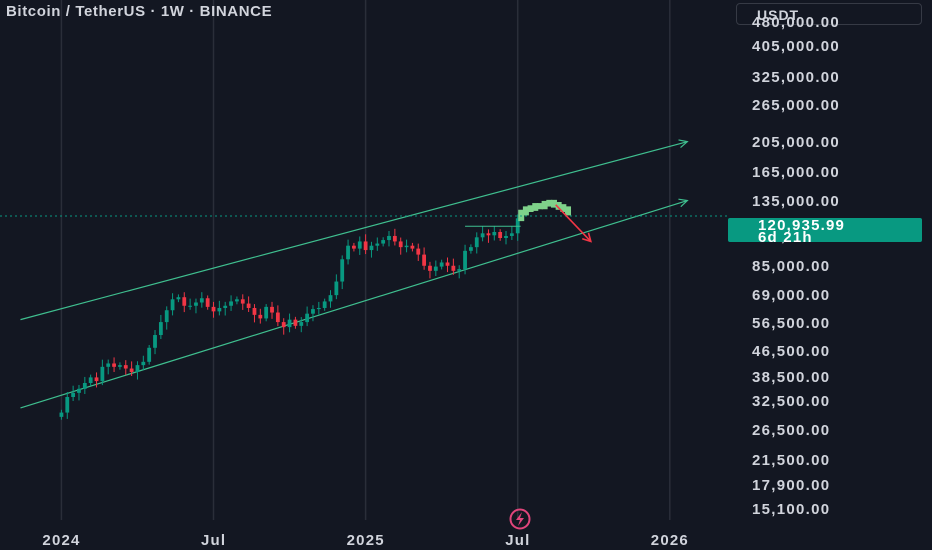 The image size is (932, 550). What do you see at coordinates (139, 11) in the screenshot?
I see `chart-title: Bitcoin / TetherUS · 1W · BINANCE` at bounding box center [139, 11].